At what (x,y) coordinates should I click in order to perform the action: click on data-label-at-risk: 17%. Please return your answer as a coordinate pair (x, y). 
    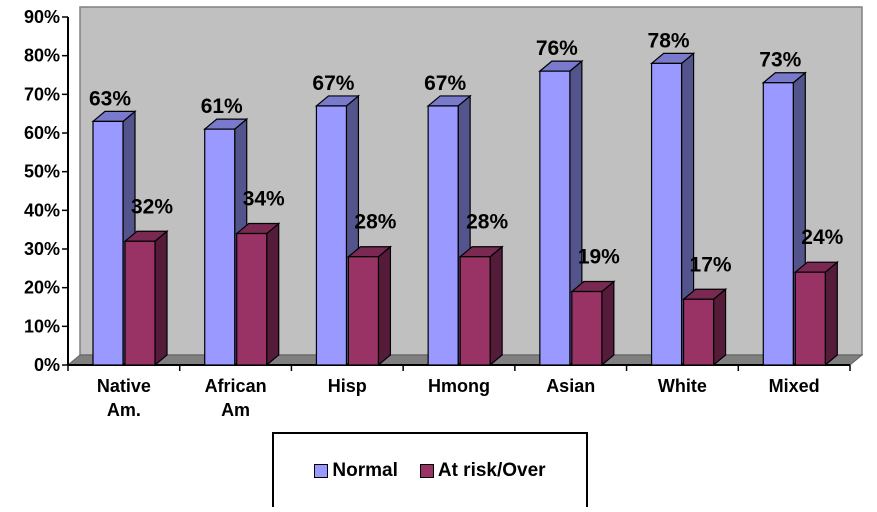
    Looking at the image, I should click on (711, 264).